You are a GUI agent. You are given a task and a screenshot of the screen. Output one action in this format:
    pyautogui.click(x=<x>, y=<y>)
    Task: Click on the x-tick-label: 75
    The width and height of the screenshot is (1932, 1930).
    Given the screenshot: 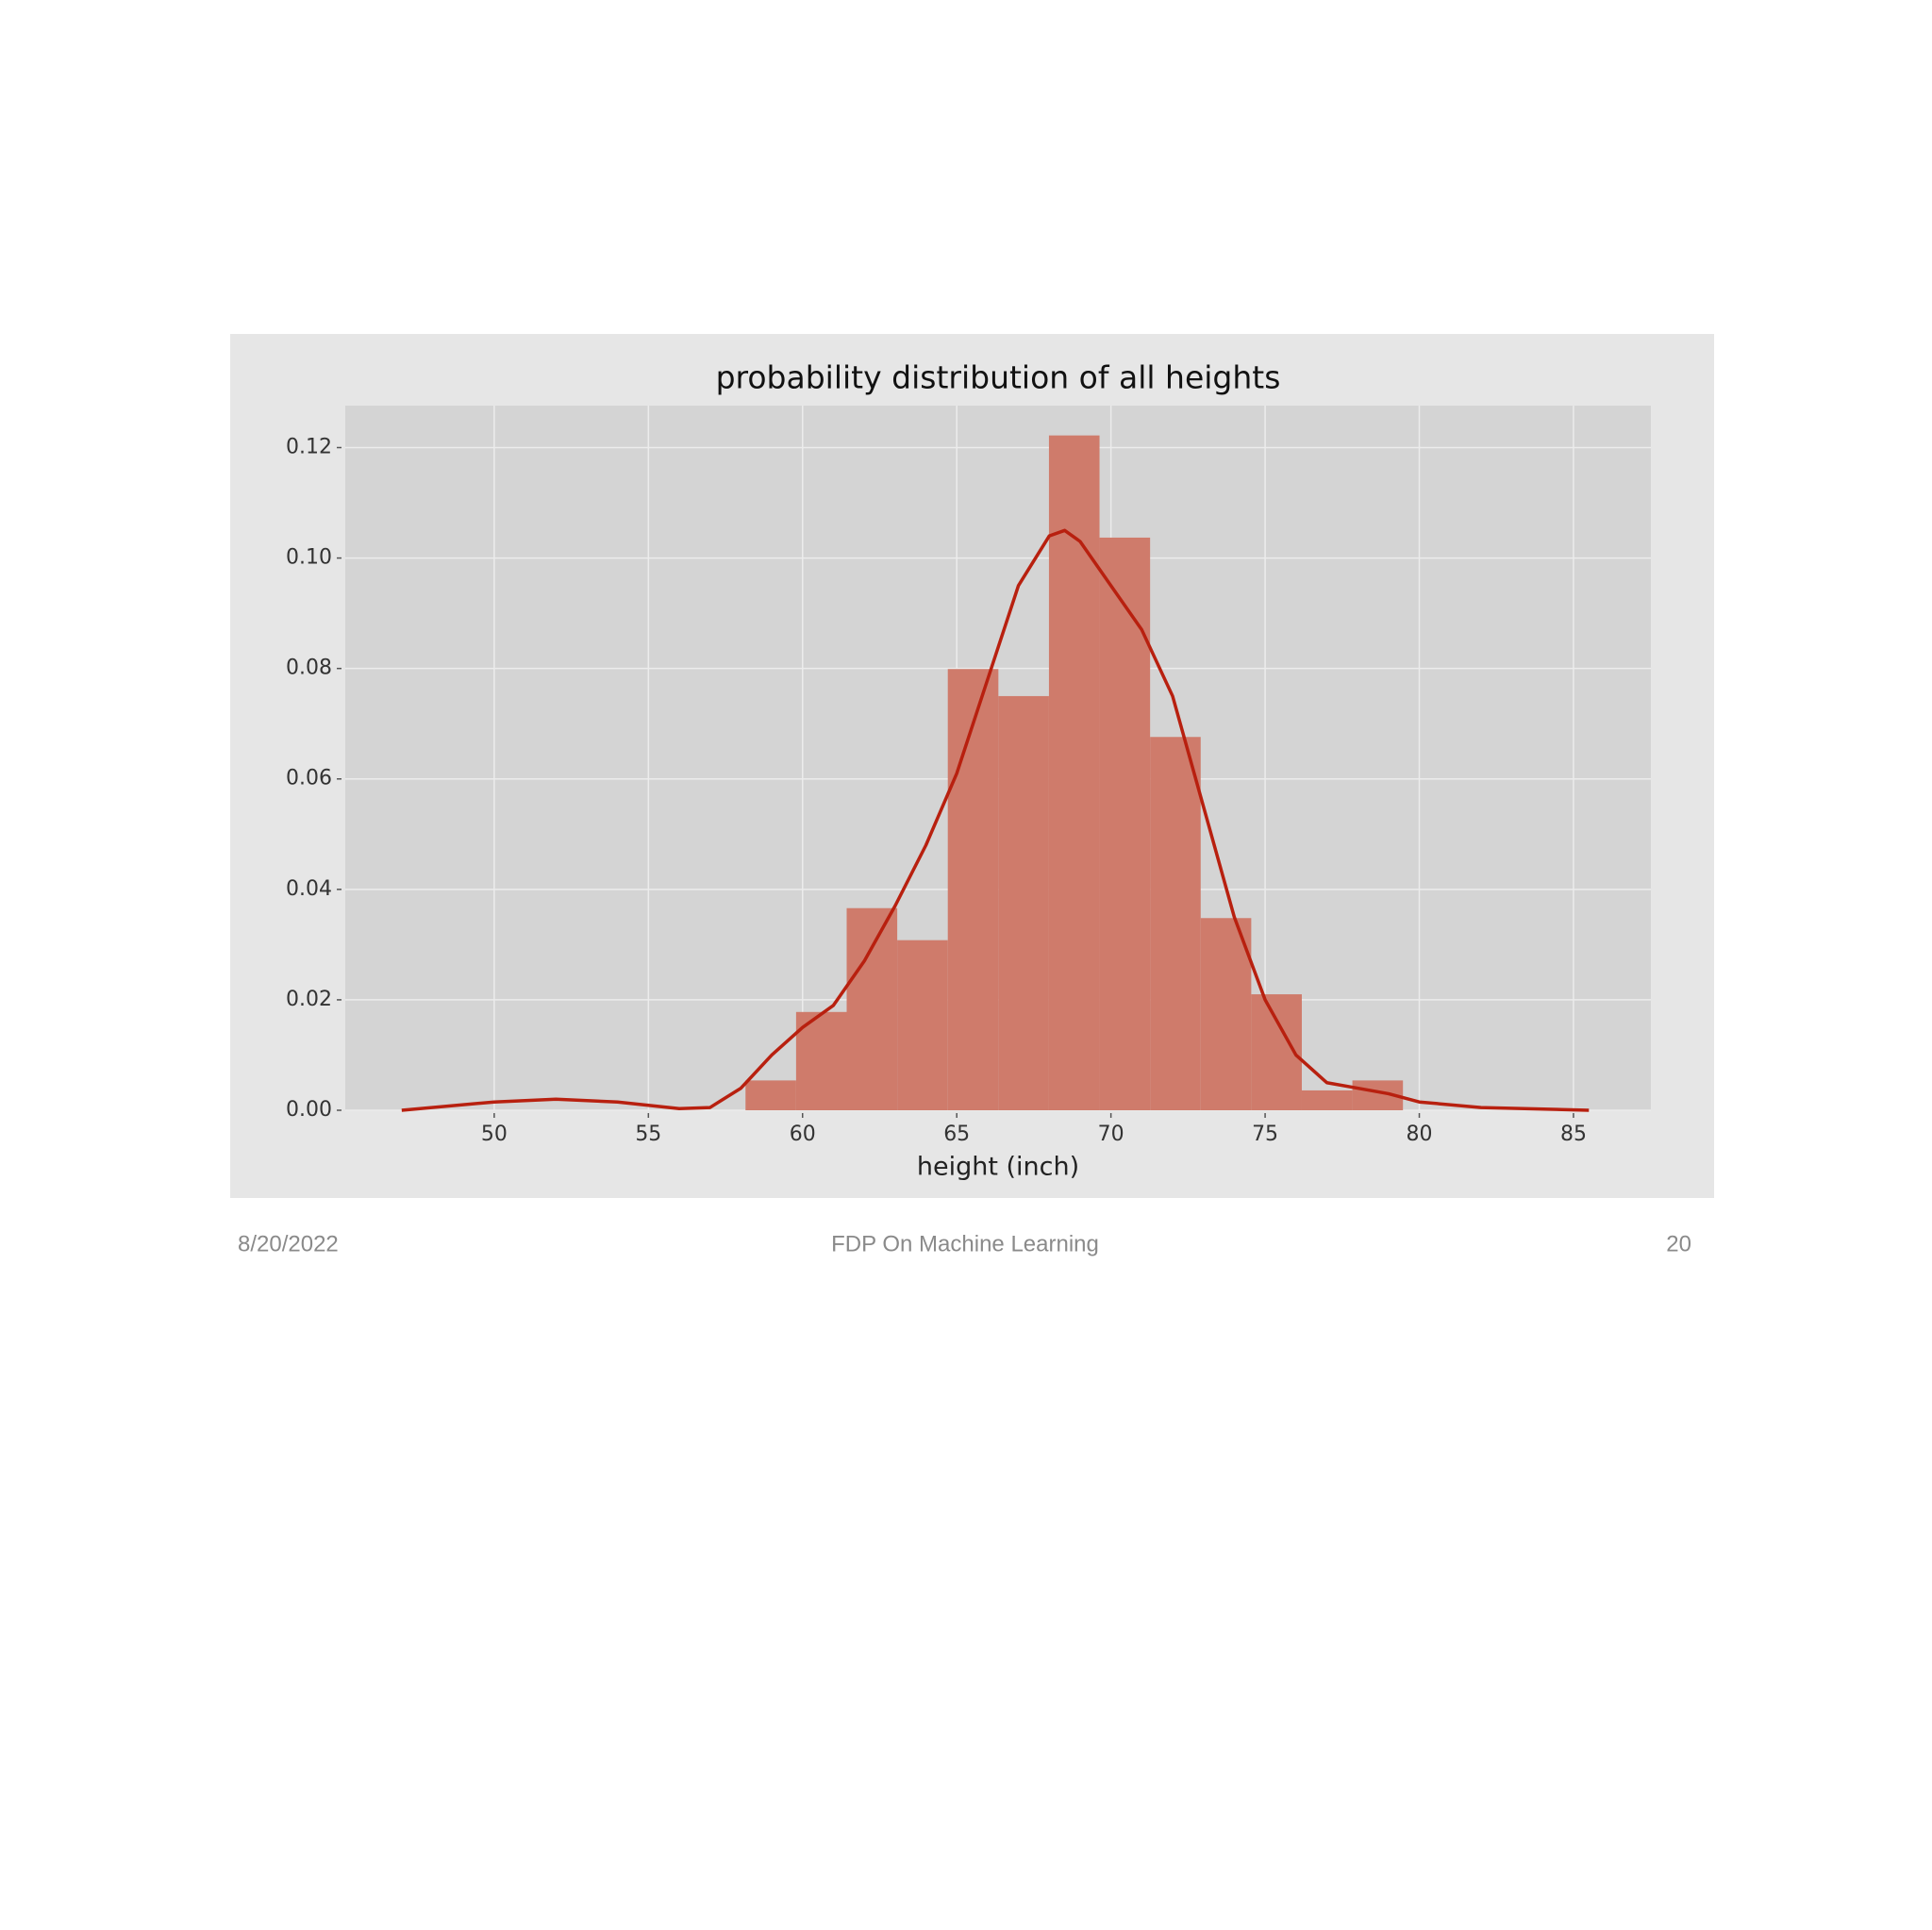 What is the action you would take?
    pyautogui.click(x=1265, y=1134)
    